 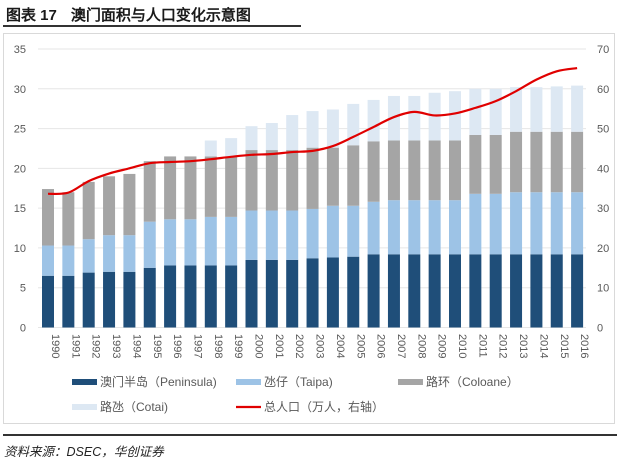 What do you see at coordinates (462, 346) in the screenshot?
I see `x-tick-label: 2010` at bounding box center [462, 346].